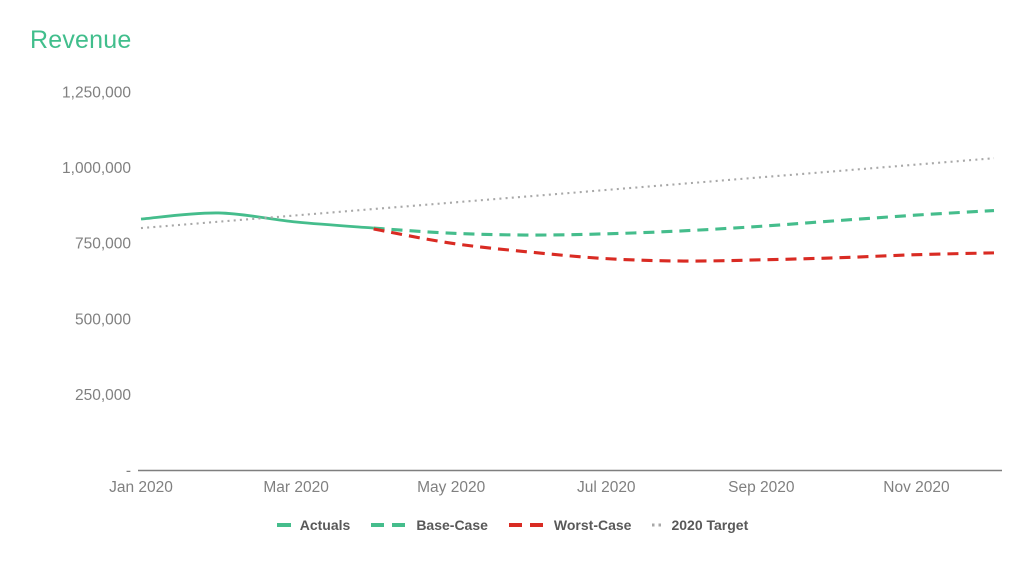  What do you see at coordinates (103, 244) in the screenshot?
I see `y-tick-label: 750,000` at bounding box center [103, 244].